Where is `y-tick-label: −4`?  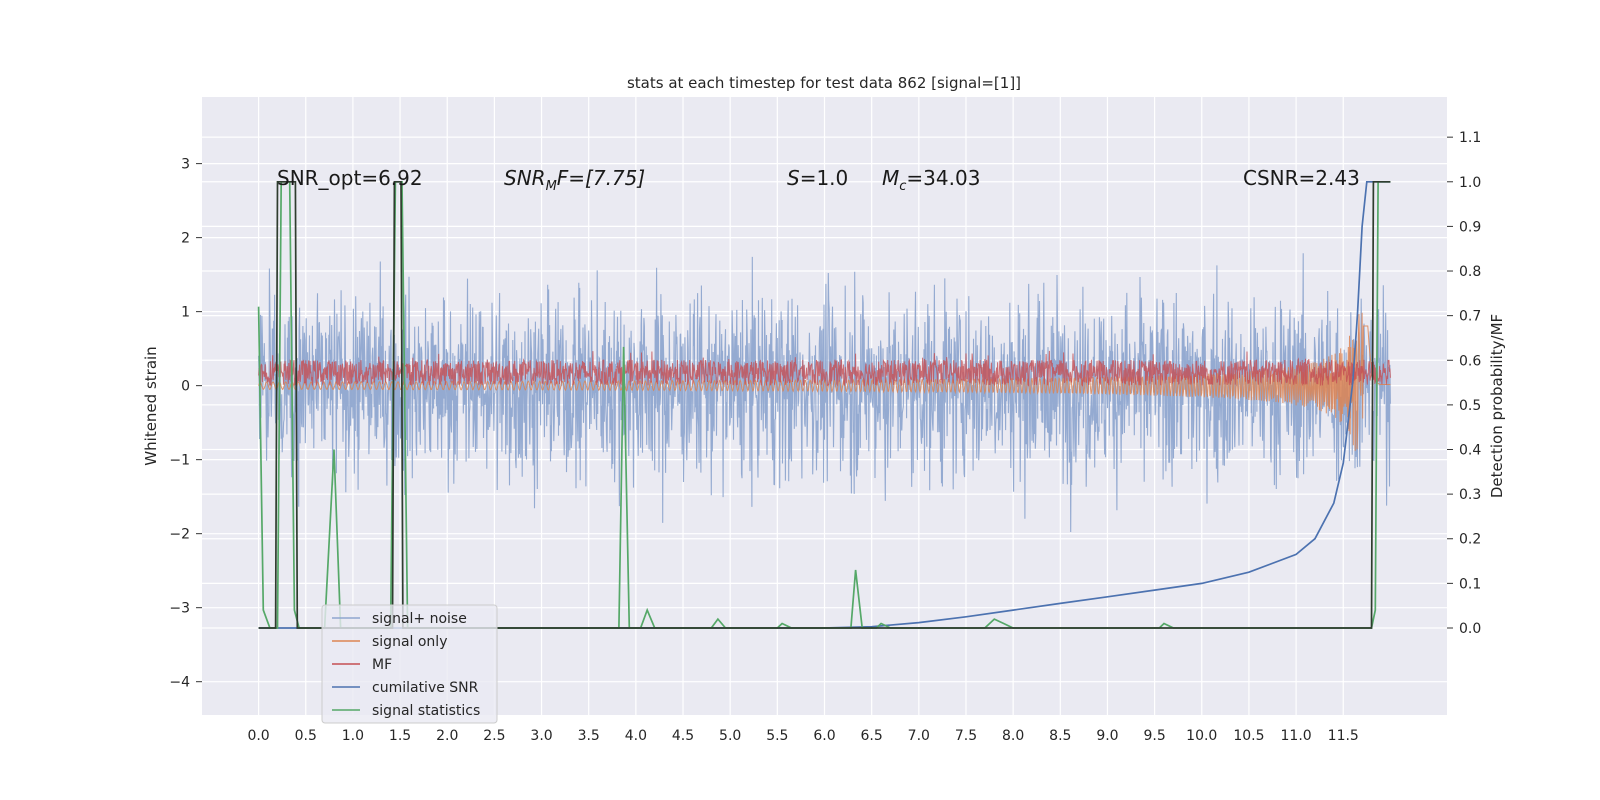
y-tick-label: −4 is located at coordinates (179, 683).